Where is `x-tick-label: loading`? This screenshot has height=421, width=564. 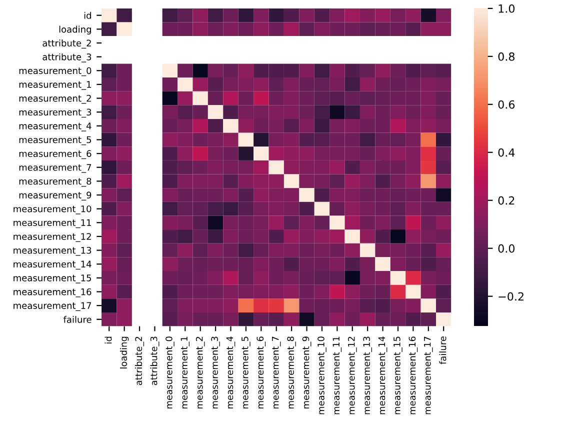 x-tick-label: loading is located at coordinates (124, 352).